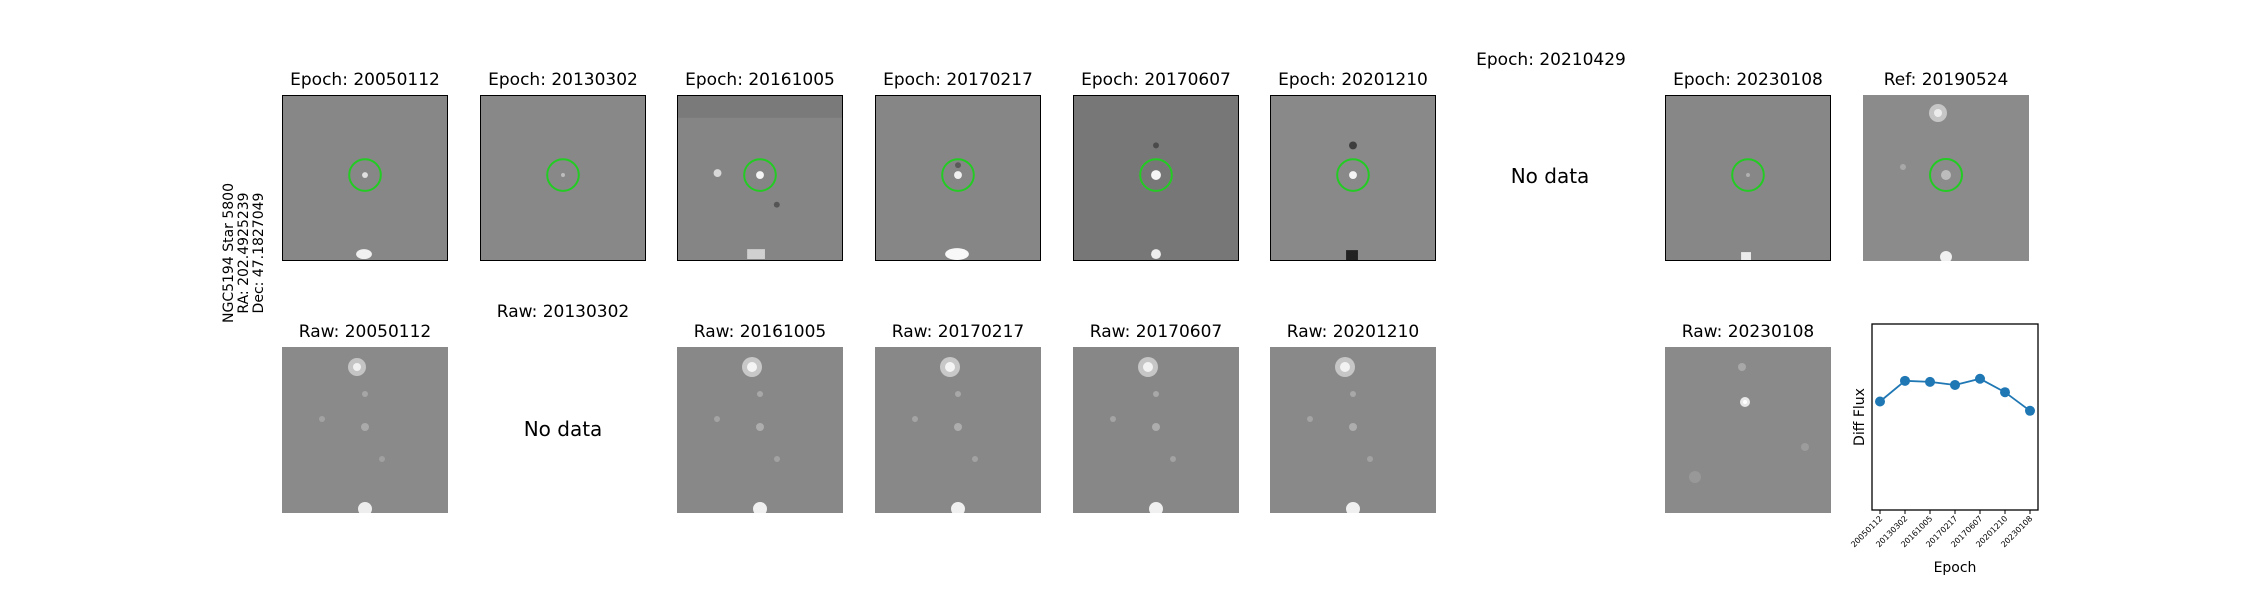 This screenshot has width=2250, height=600. What do you see at coordinates (760, 80) in the screenshot?
I see `diff-title-3: Epoch: 20161005` at bounding box center [760, 80].